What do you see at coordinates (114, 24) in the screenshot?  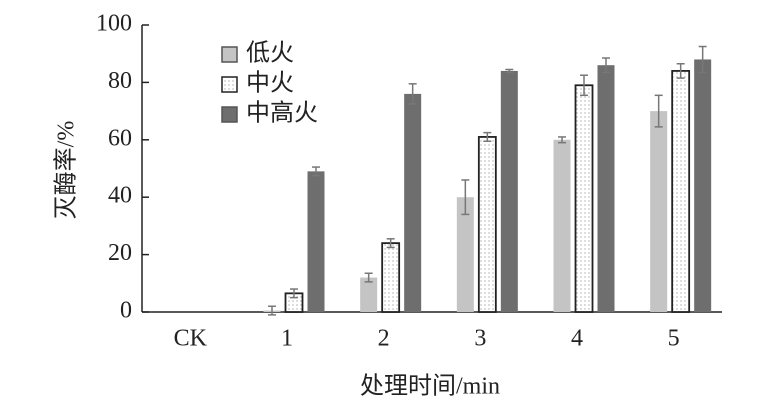 I see `y-tick-label: 100` at bounding box center [114, 24].